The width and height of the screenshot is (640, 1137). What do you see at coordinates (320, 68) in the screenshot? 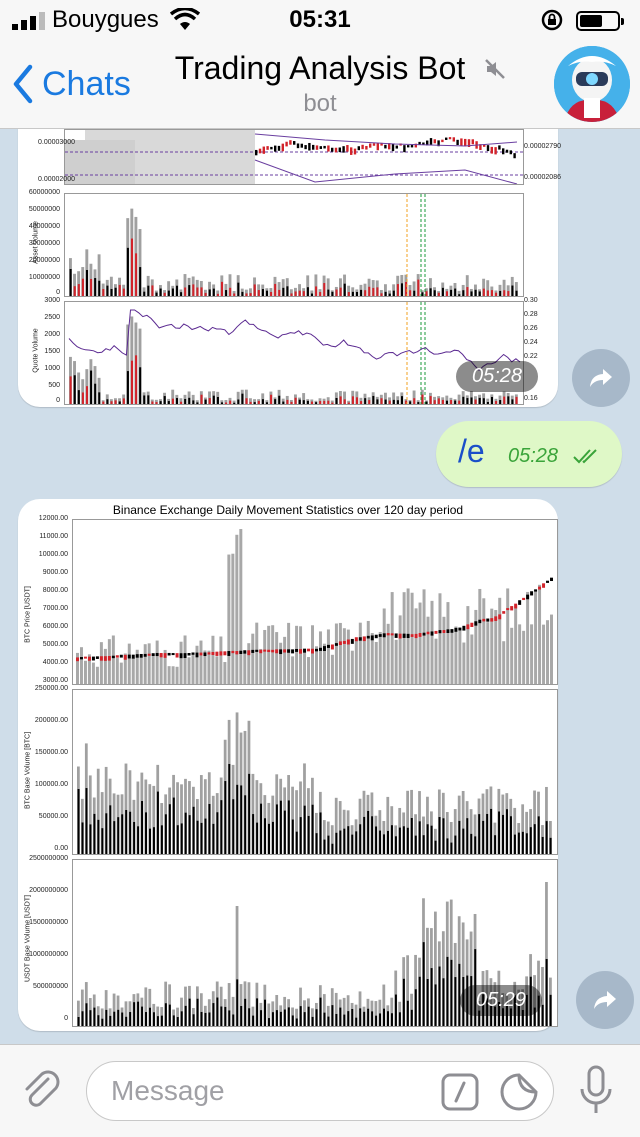
I see `chat-title: Trading Analysis Bot` at bounding box center [320, 68].